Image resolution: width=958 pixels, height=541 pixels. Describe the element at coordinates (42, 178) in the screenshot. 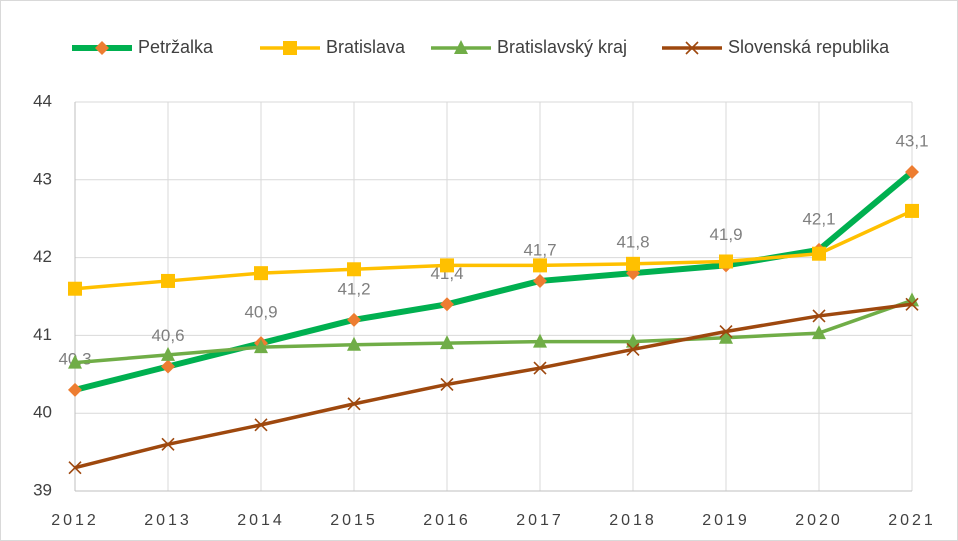

I see `y-tick-label: 43` at that location.